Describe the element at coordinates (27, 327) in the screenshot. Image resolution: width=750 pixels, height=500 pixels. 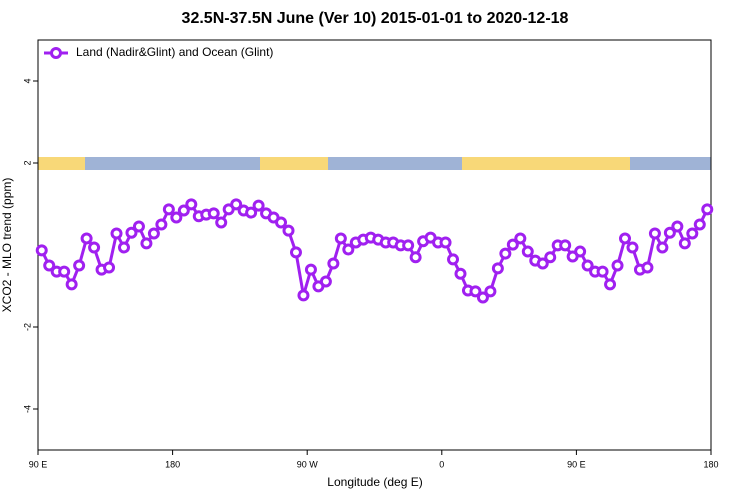
I see `y-tick-label: -2` at that location.